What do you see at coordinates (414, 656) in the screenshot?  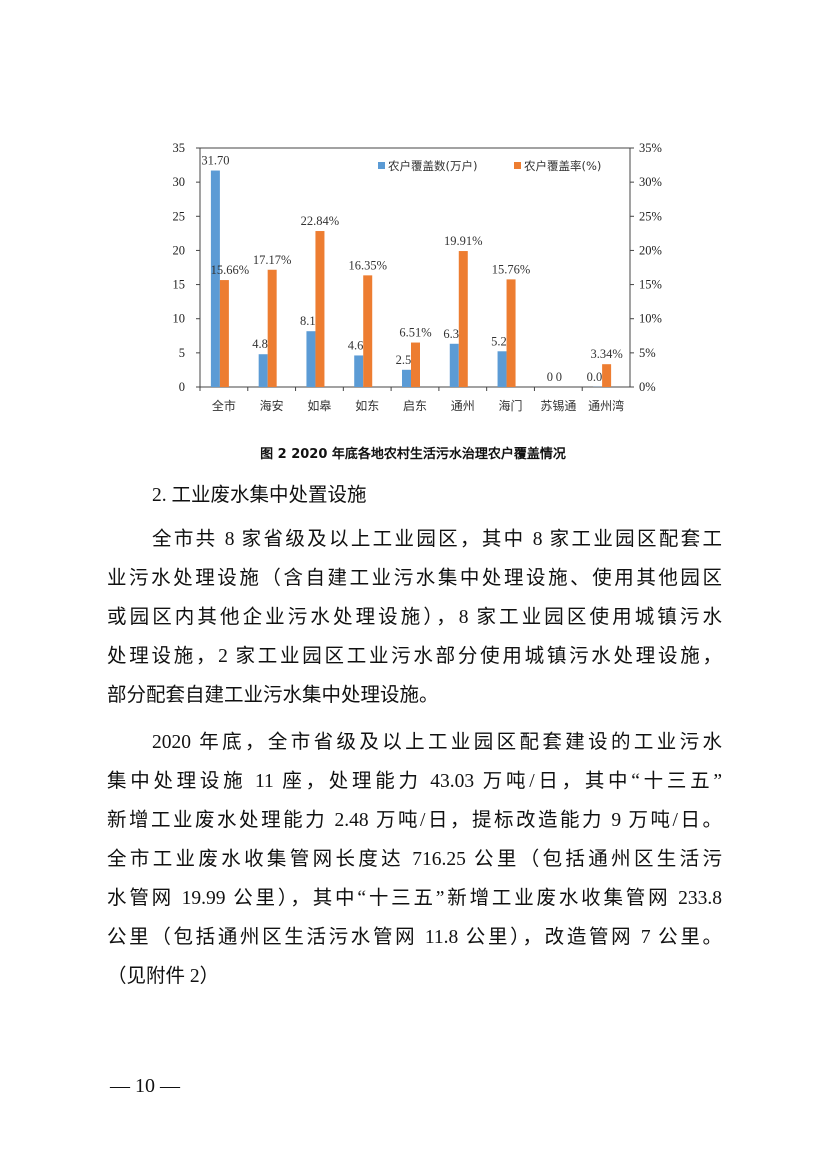 I see `paragraph-line: 处理设施，2 家工业园区工业污水部分使用城镇污水处理设施，` at bounding box center [414, 656].